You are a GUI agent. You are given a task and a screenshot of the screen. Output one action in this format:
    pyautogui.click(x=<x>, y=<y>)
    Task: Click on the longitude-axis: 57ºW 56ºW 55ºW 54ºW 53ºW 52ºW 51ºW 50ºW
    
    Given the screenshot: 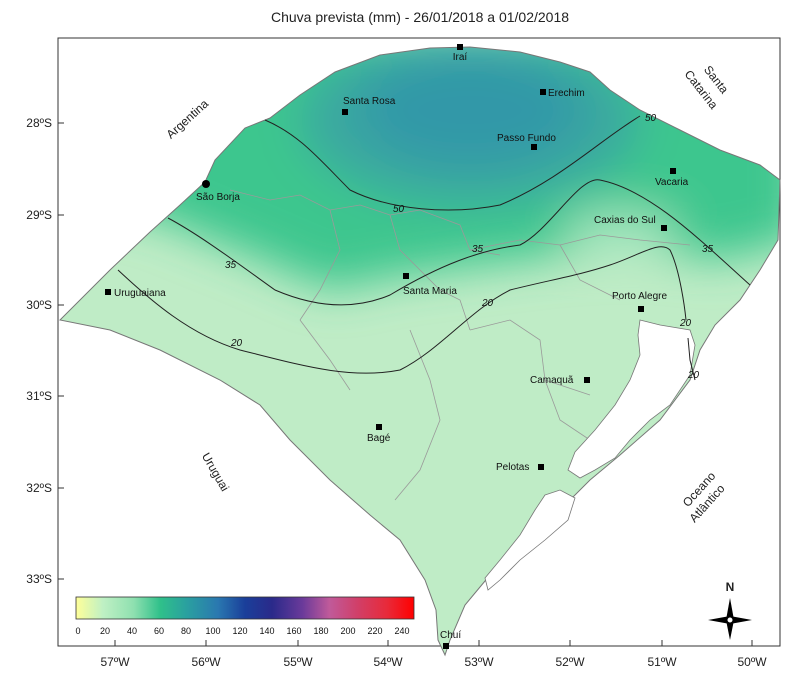 What is the action you would take?
    pyautogui.click(x=433, y=654)
    